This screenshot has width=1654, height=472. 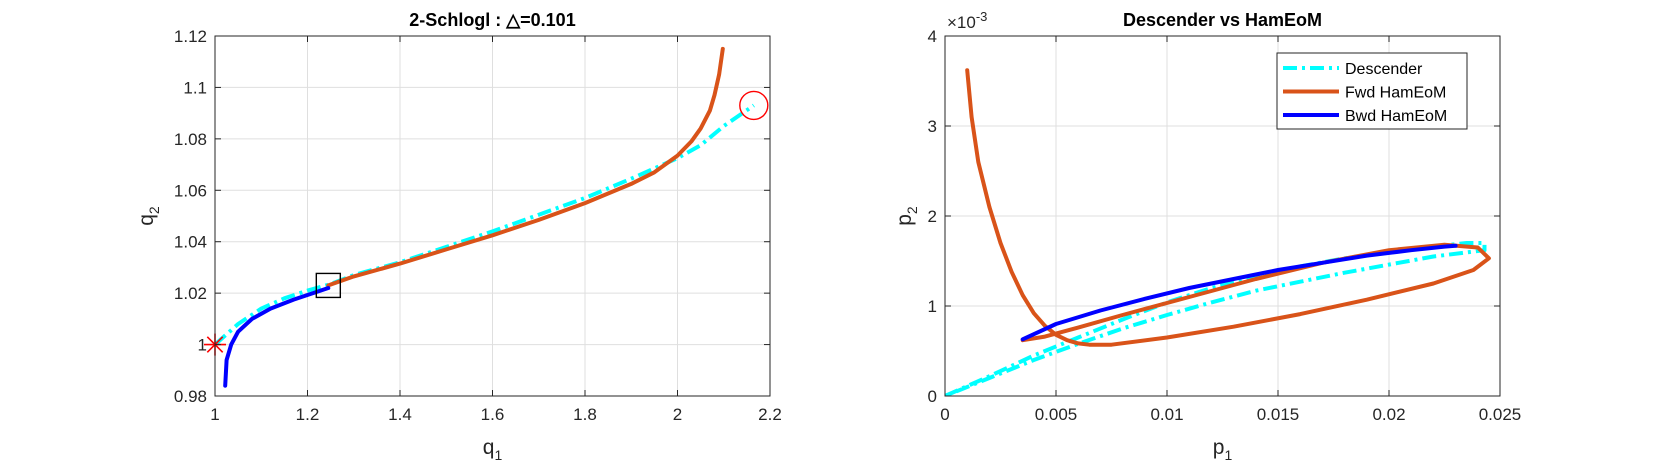 I want to click on y-tick-label: 3, so click(x=932, y=126).